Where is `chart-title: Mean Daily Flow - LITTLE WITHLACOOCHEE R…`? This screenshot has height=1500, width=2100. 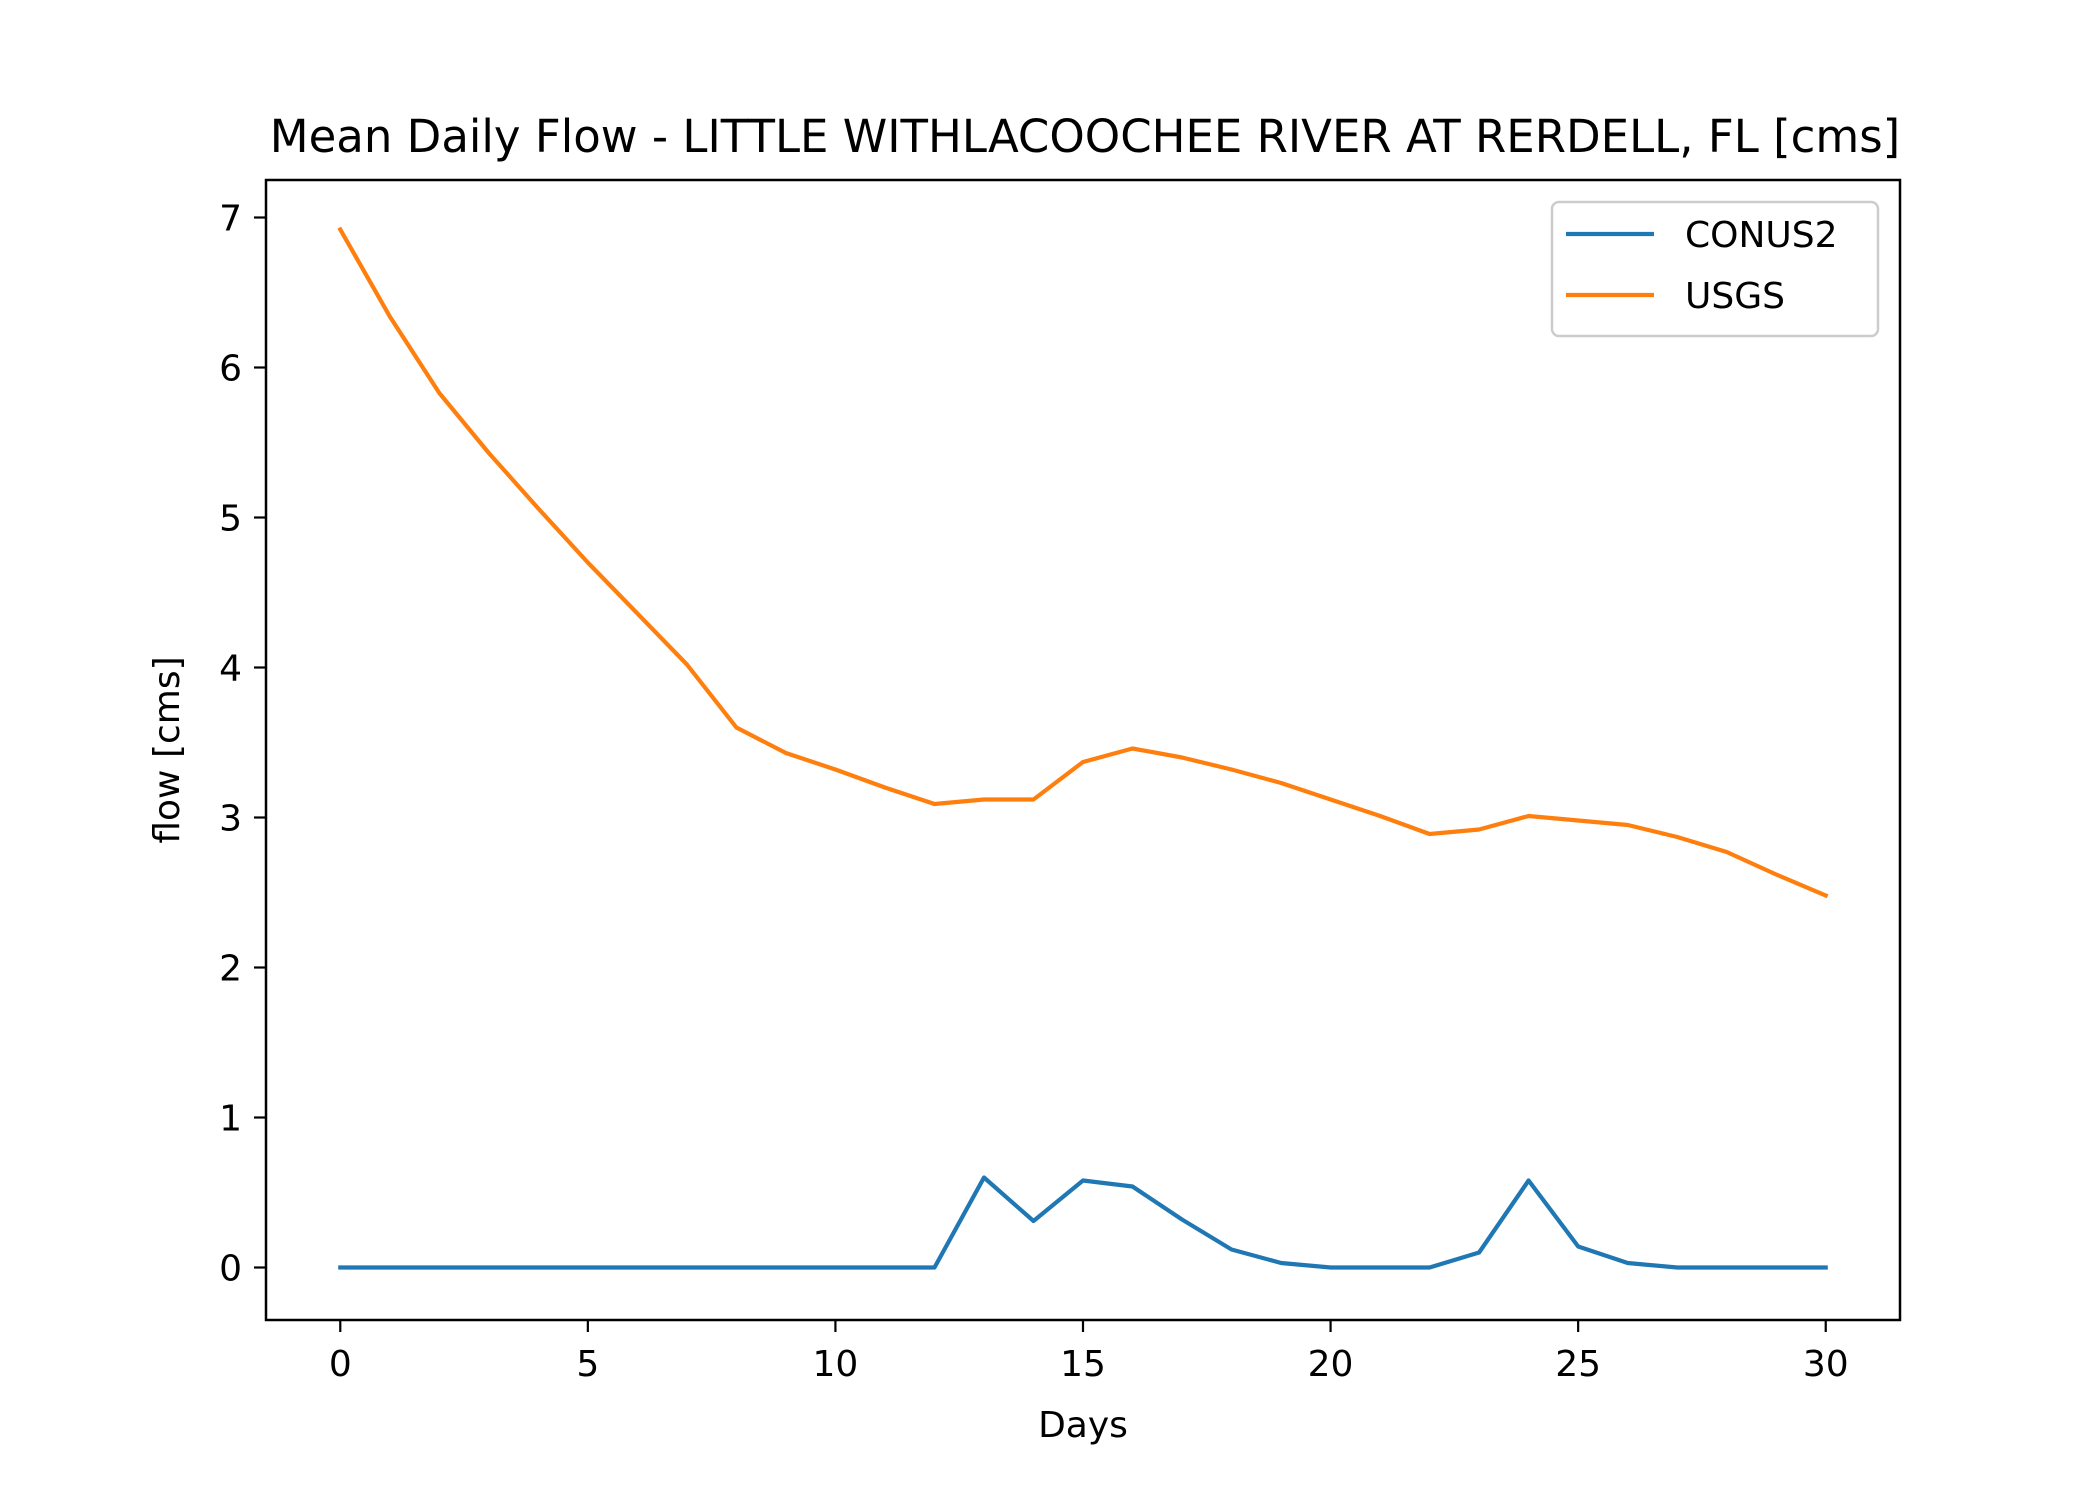
chart-title: Mean Daily Flow - LITTLE WITHLACOOCHEE R… is located at coordinates (1085, 136).